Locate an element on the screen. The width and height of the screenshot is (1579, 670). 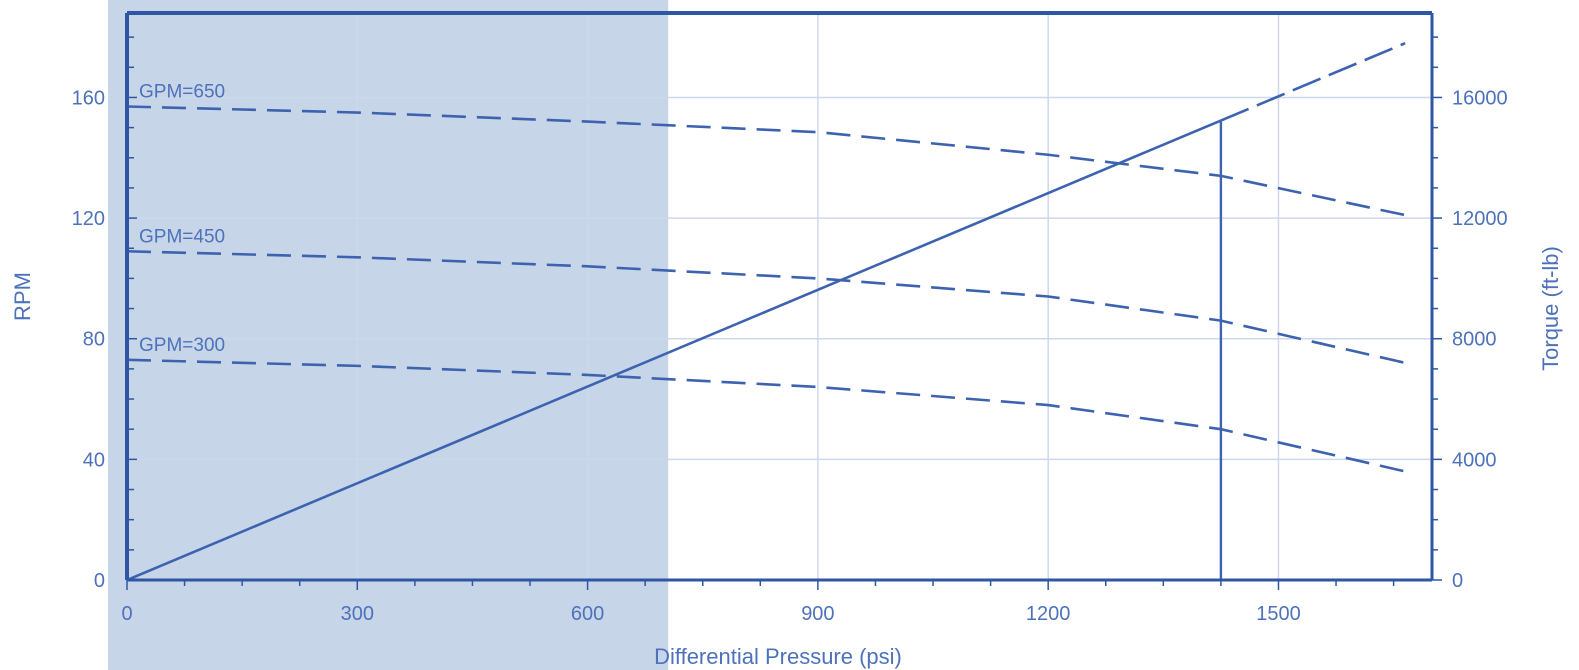
y-axis-title: RPM is located at coordinates (22, 296).